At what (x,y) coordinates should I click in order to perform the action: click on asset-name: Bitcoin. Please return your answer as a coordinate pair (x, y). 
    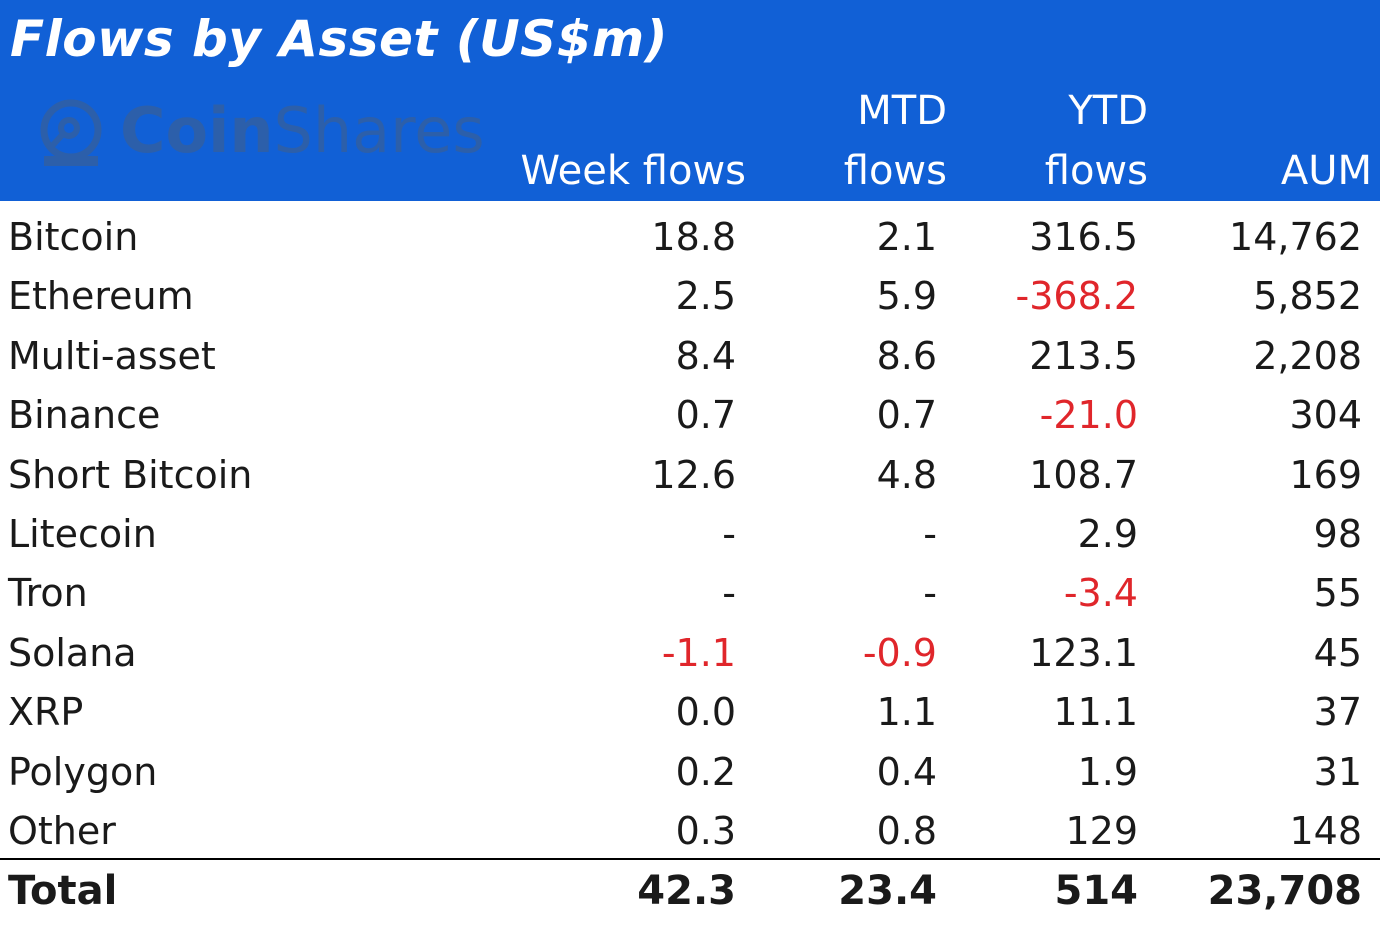
    Looking at the image, I should click on (73, 237).